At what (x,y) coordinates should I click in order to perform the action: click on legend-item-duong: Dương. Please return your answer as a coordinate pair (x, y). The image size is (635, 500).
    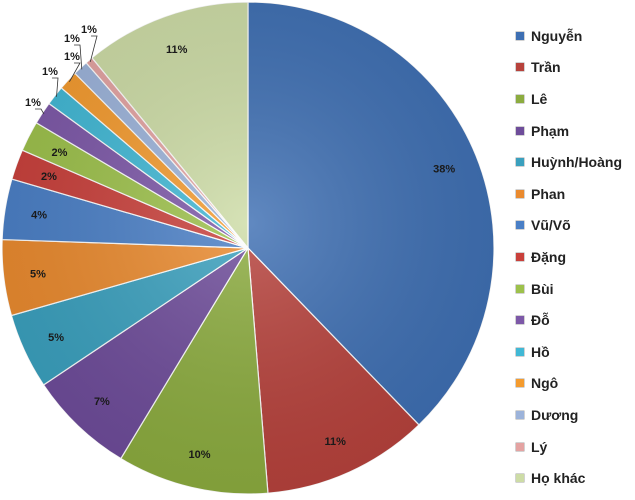
    Looking at the image, I should click on (574, 415).